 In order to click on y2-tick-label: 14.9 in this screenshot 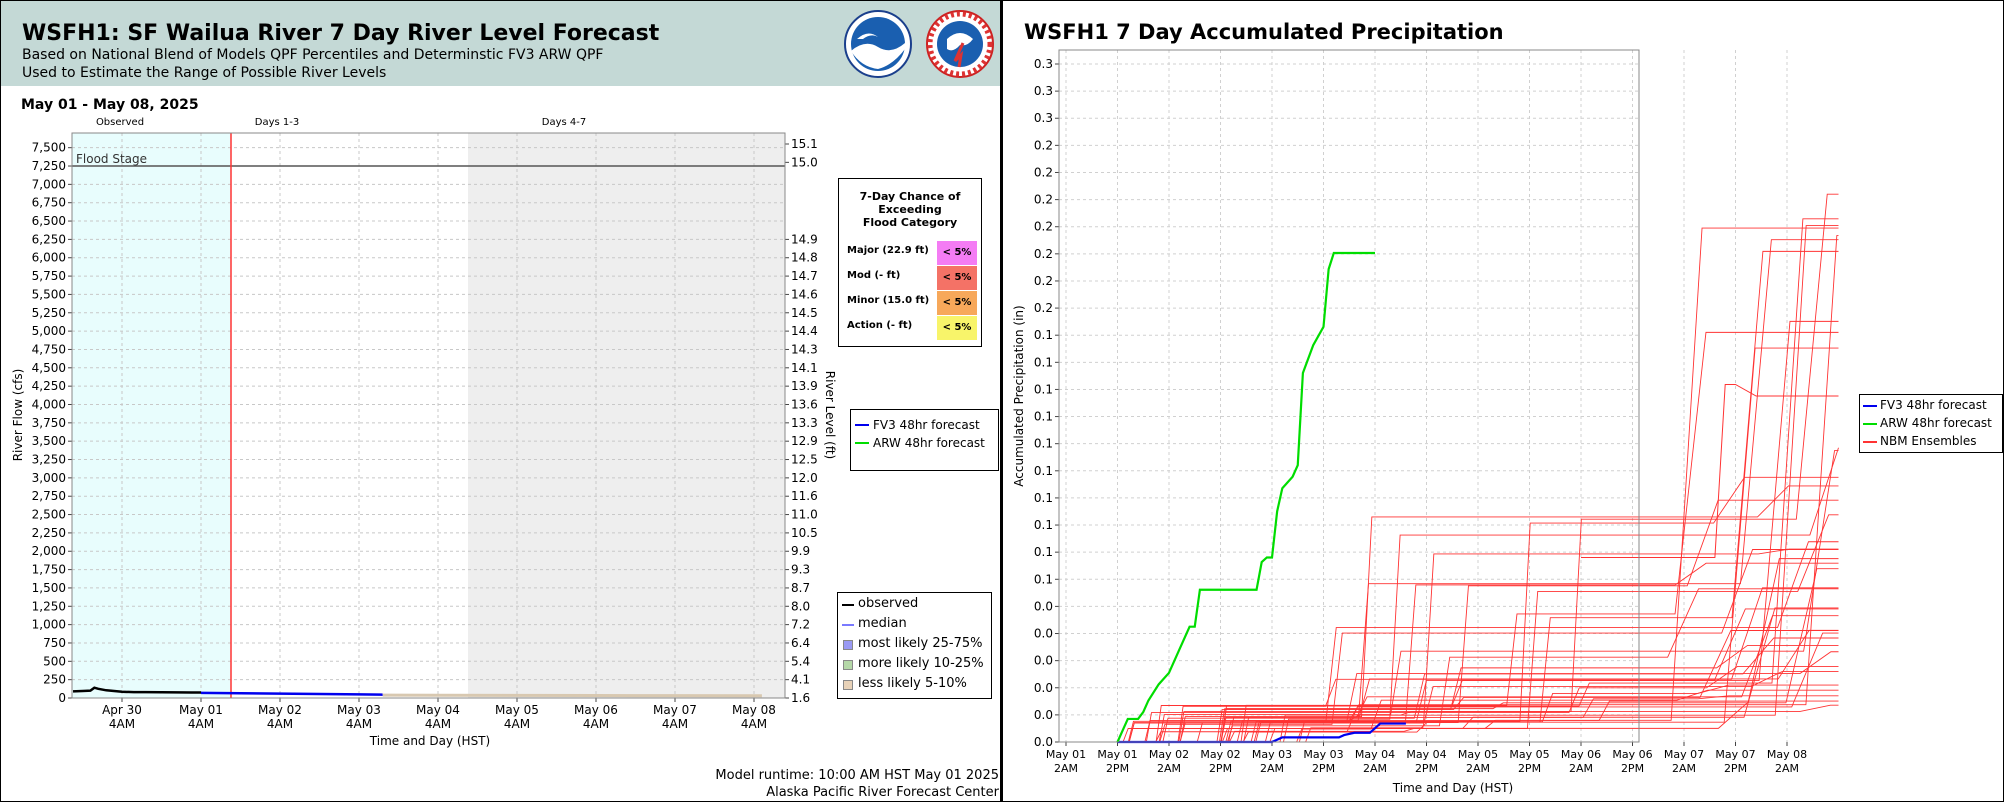, I will do `click(804, 239)`.